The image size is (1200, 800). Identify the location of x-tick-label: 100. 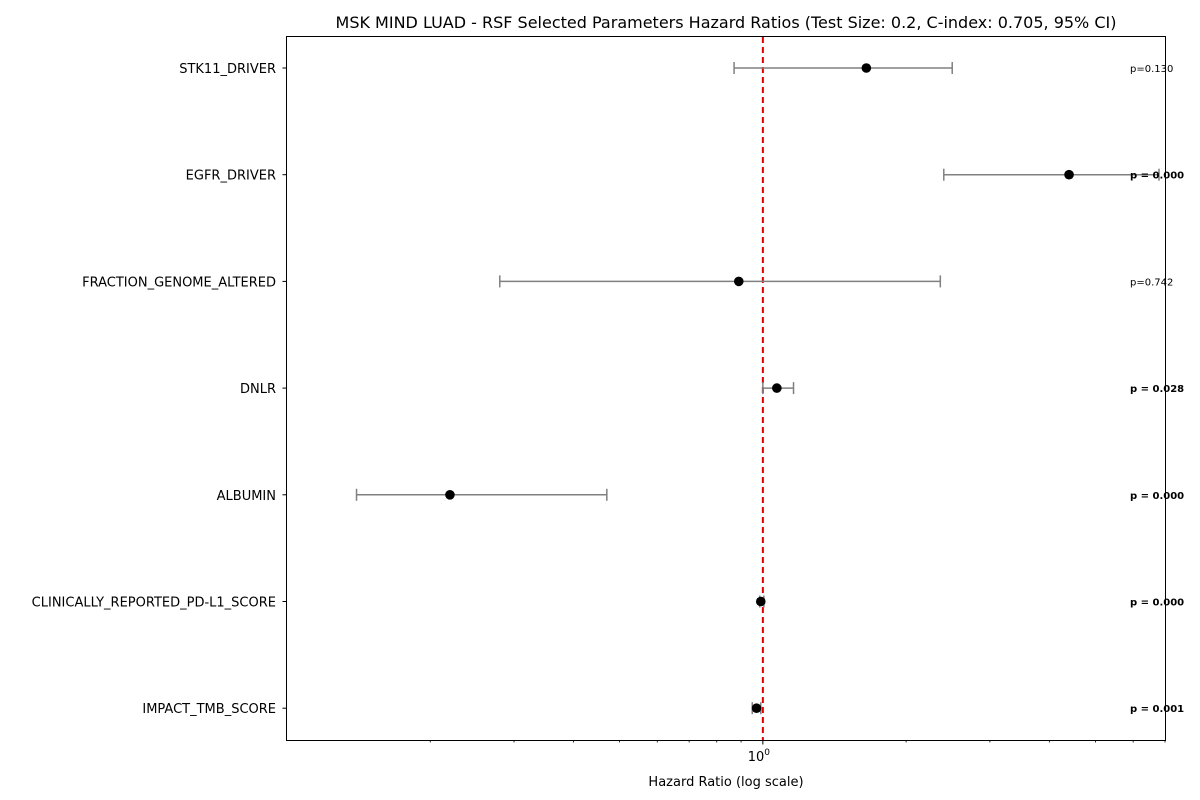
(759, 756).